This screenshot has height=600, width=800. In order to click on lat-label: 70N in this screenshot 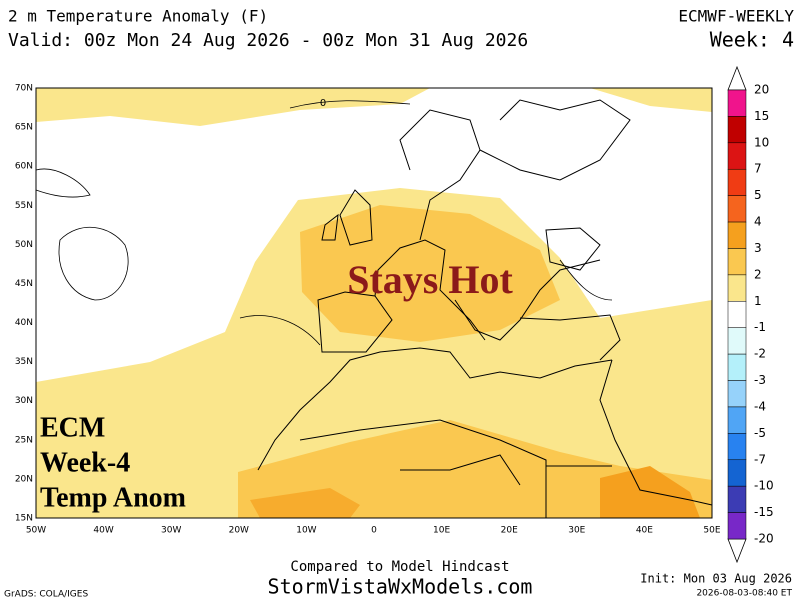, I will do `click(24, 89)`.